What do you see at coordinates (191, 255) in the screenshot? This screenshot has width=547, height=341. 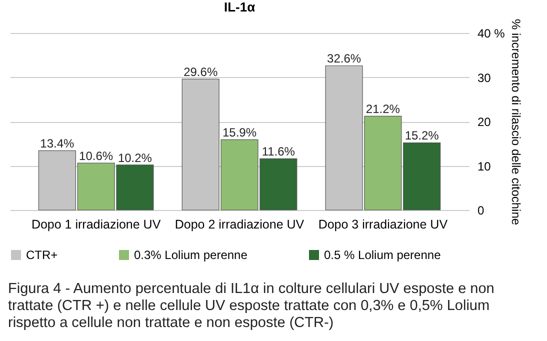 I see `legend-label: 0.3% Lolium perenne` at bounding box center [191, 255].